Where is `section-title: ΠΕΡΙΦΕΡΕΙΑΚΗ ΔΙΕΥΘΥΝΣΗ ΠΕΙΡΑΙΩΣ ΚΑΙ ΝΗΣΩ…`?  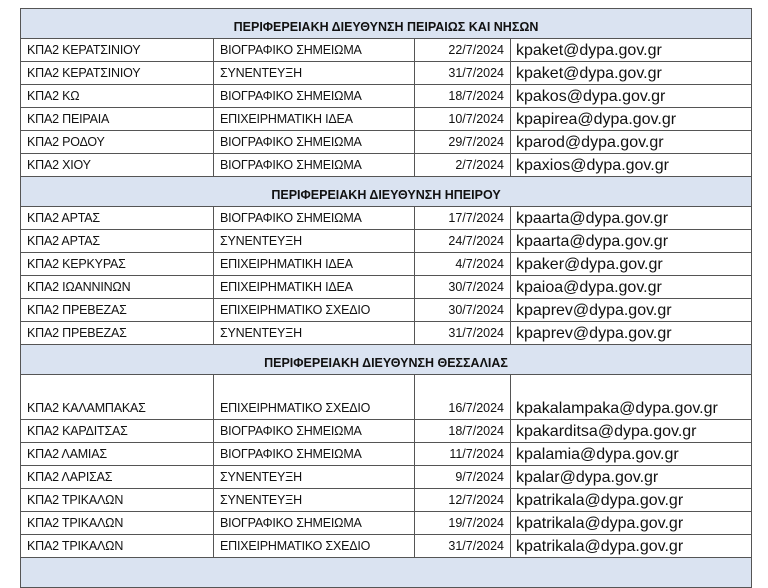
section-title: ΠΕΡΙΦΕΡΕΙΑΚΗ ΔΙΕΥΘΥΝΣΗ ΠΕΙΡΑΙΩΣ ΚΑΙ ΝΗΣΩ… is located at coordinates (386, 23).